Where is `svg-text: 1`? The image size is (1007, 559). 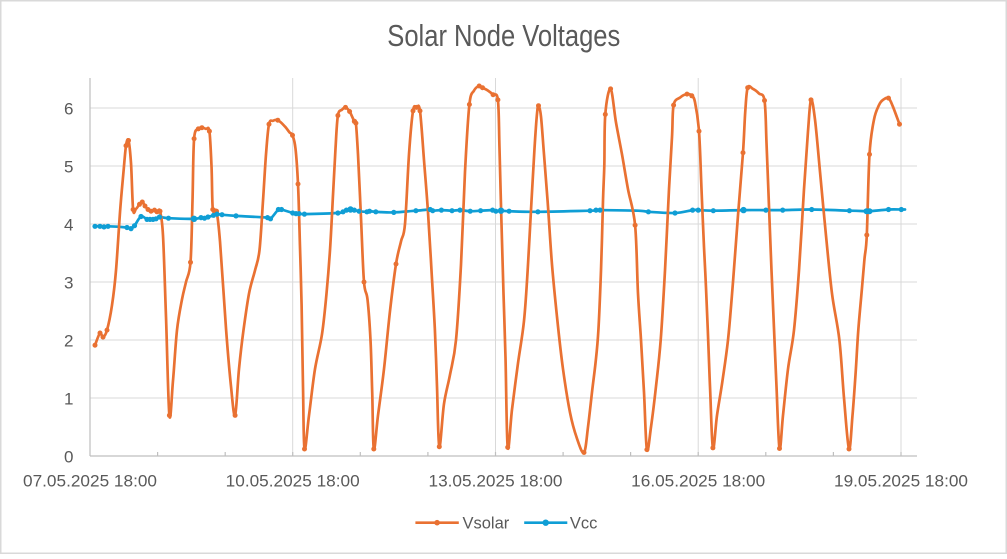
svg-text: 1 is located at coordinates (68, 398).